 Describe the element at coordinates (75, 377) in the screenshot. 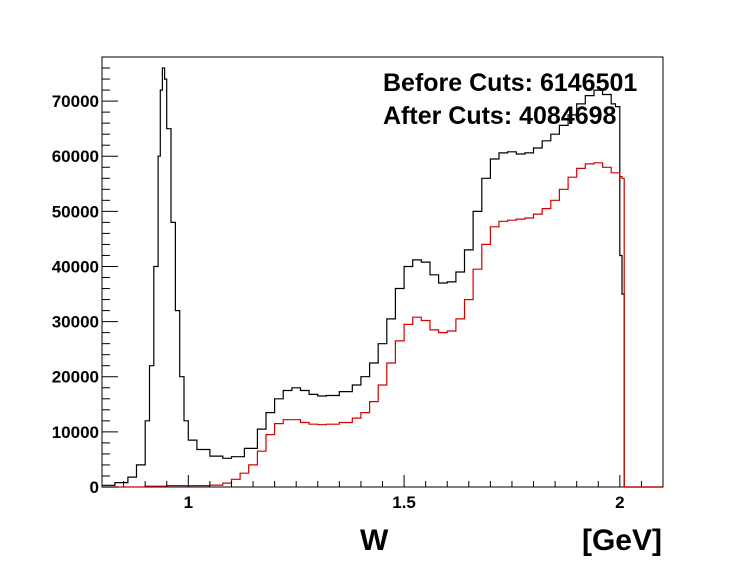

I see `y-tick-label: 20000` at that location.